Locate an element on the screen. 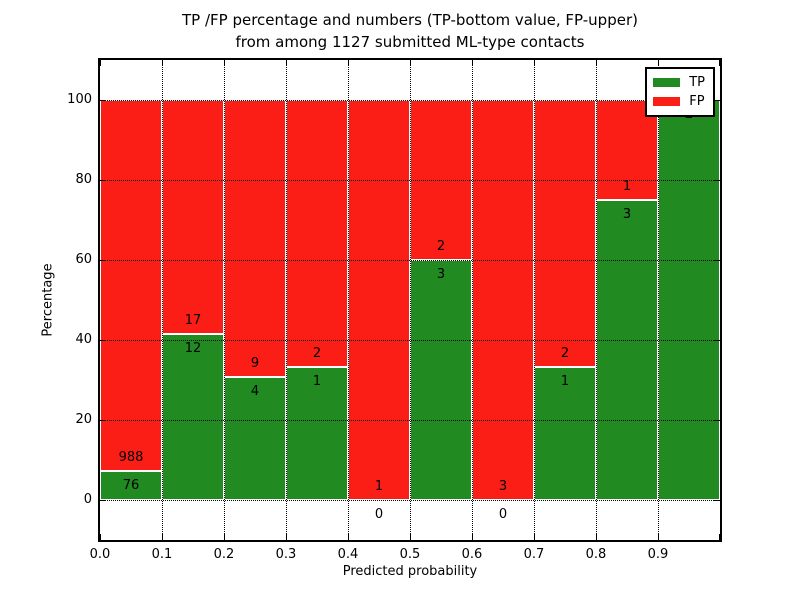 The height and width of the screenshot is (600, 800). y-tick-label: 100 is located at coordinates (79, 99).